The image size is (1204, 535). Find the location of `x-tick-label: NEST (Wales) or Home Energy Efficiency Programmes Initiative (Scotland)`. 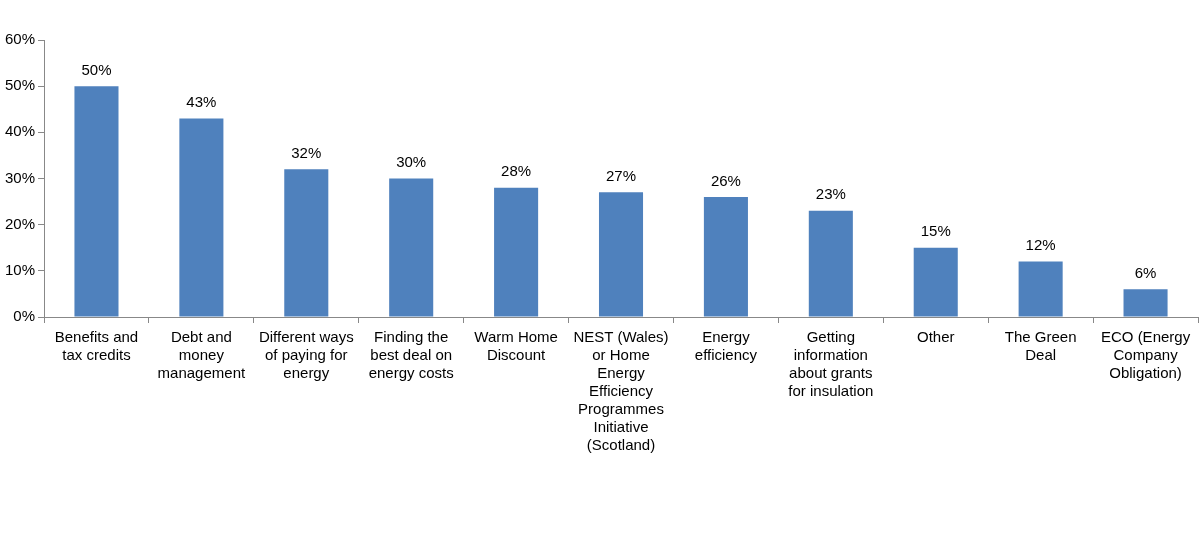

x-tick-label: NEST (Wales) or Home Energy Efficiency Programmes Initiative (Scotland) is located at coordinates (621, 391).